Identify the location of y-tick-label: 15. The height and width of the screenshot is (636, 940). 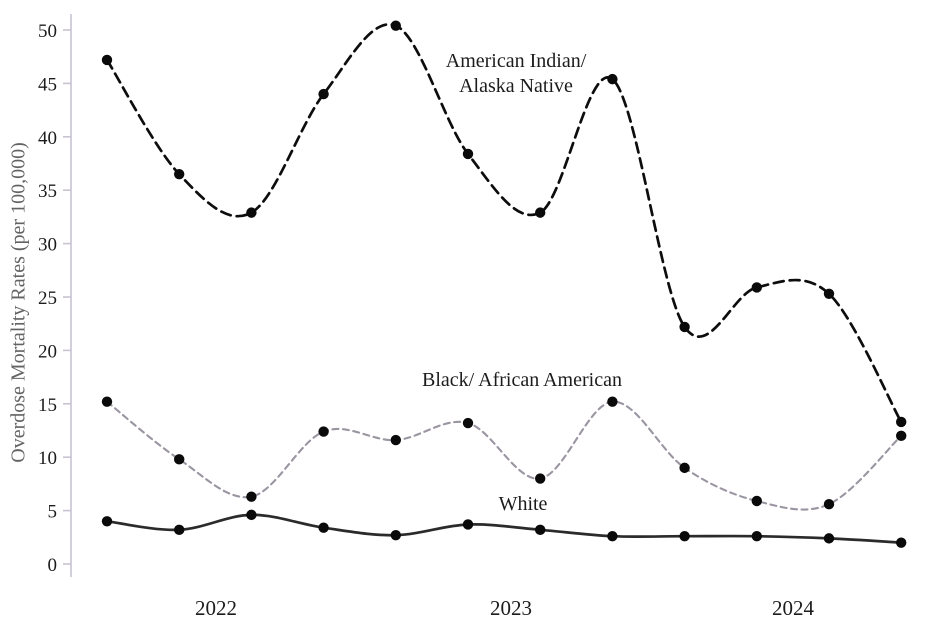
(47, 405).